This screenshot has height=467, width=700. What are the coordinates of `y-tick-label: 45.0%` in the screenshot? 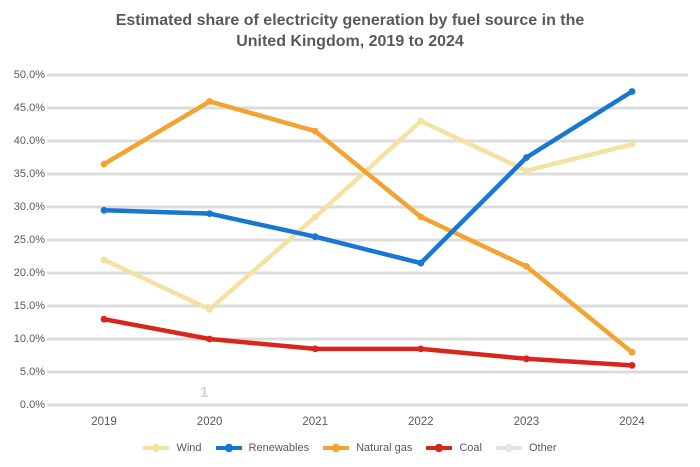 It's located at (29, 107).